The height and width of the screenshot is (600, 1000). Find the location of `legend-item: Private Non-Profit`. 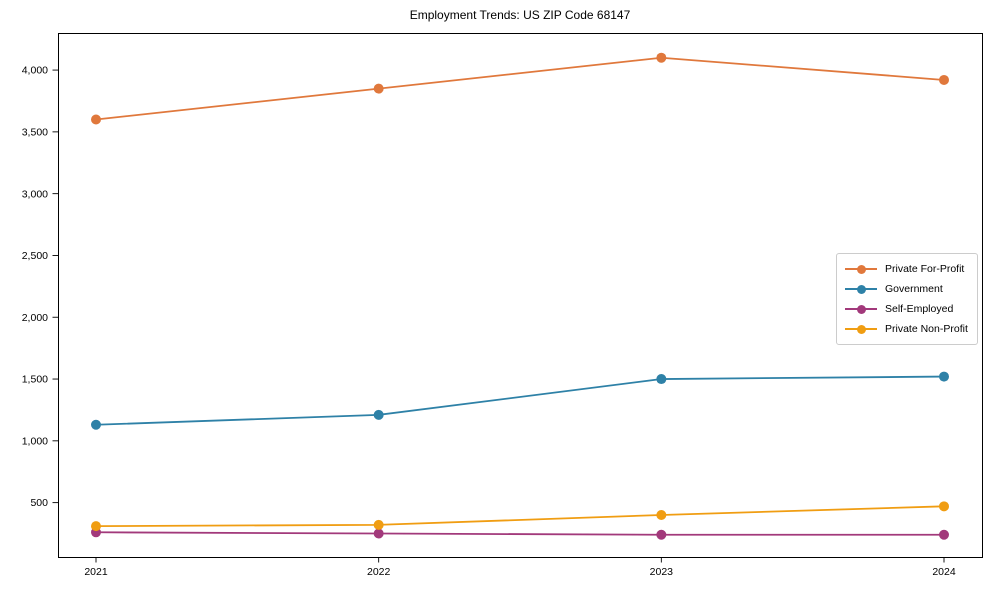

legend-item: Private Non-Profit is located at coordinates (907, 329).